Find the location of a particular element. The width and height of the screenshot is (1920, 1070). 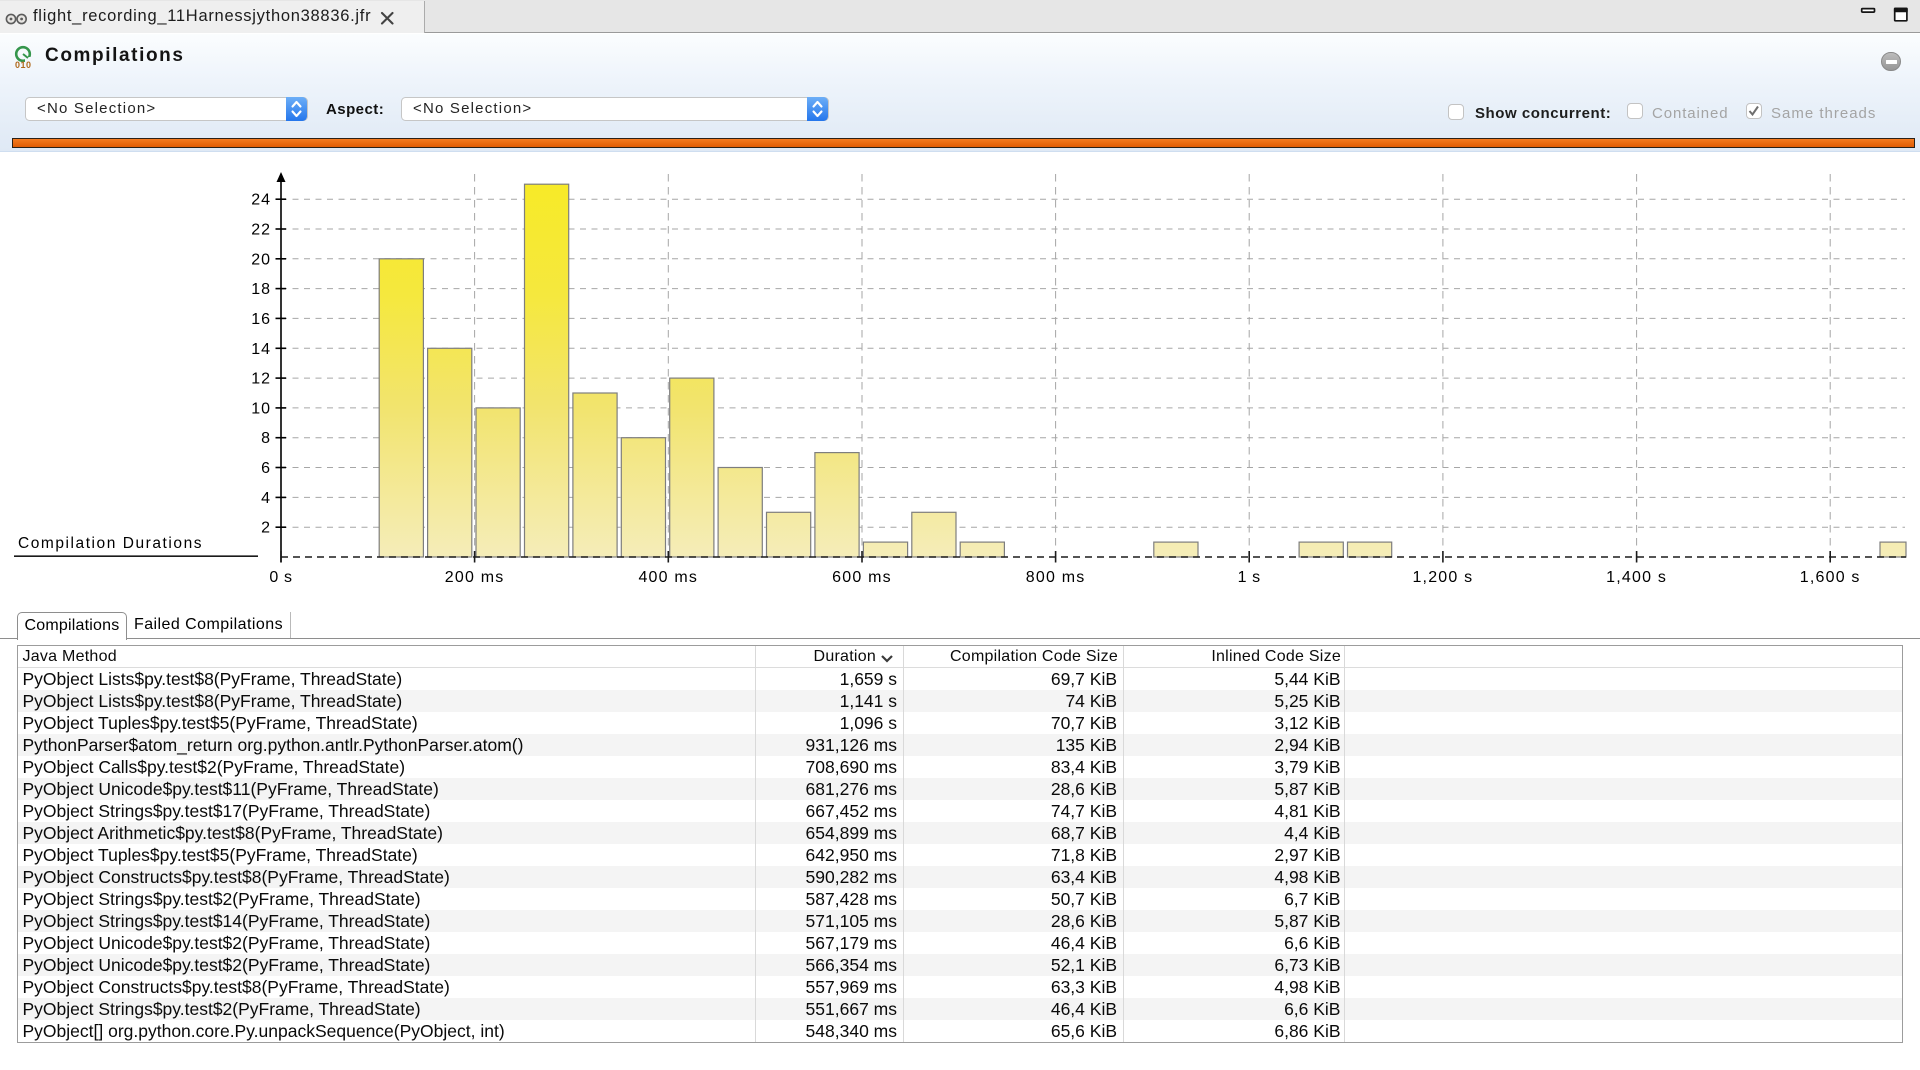

svg-text: 24 is located at coordinates (261, 200).